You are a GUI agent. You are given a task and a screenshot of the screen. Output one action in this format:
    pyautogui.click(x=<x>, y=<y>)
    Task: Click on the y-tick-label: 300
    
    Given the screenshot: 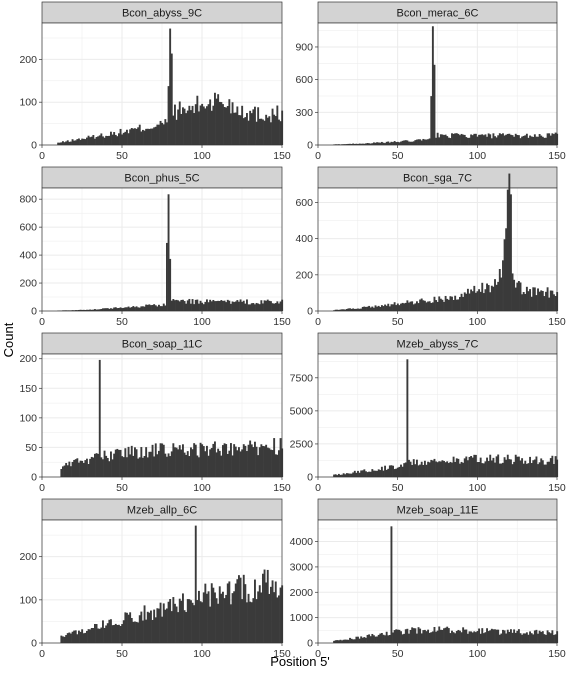 What is the action you would take?
    pyautogui.click(x=304, y=113)
    